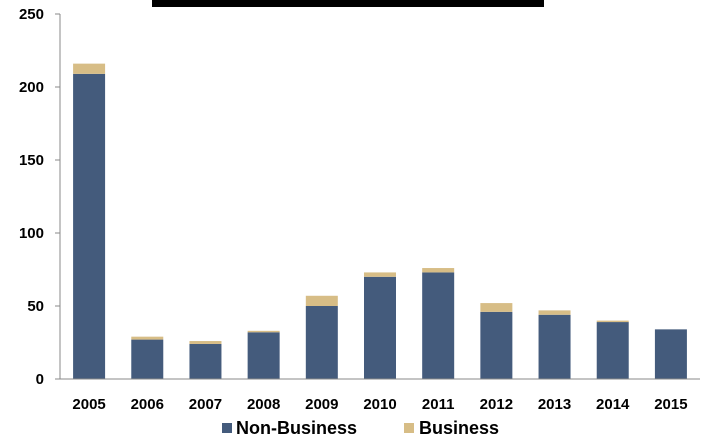 The width and height of the screenshot is (707, 441). What do you see at coordinates (554, 346) in the screenshot?
I see `bar-non-business-2013` at bounding box center [554, 346].